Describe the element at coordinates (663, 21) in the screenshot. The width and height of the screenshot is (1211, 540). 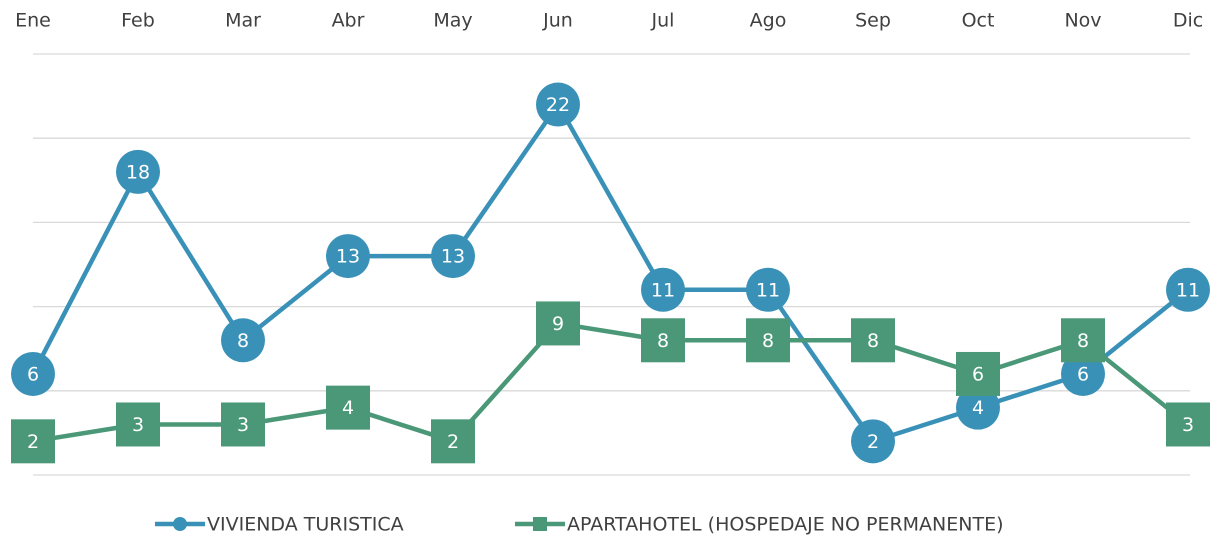
I see `x-tick-label: Jul` at that location.